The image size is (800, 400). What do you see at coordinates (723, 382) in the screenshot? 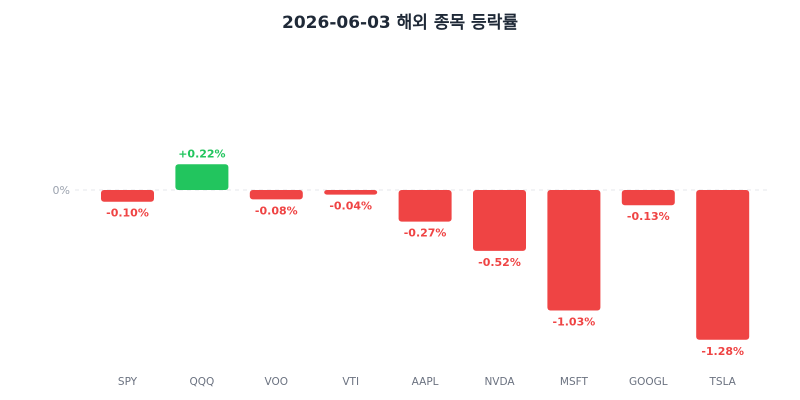
I see `category-label-tsla: TSLA` at bounding box center [723, 382].